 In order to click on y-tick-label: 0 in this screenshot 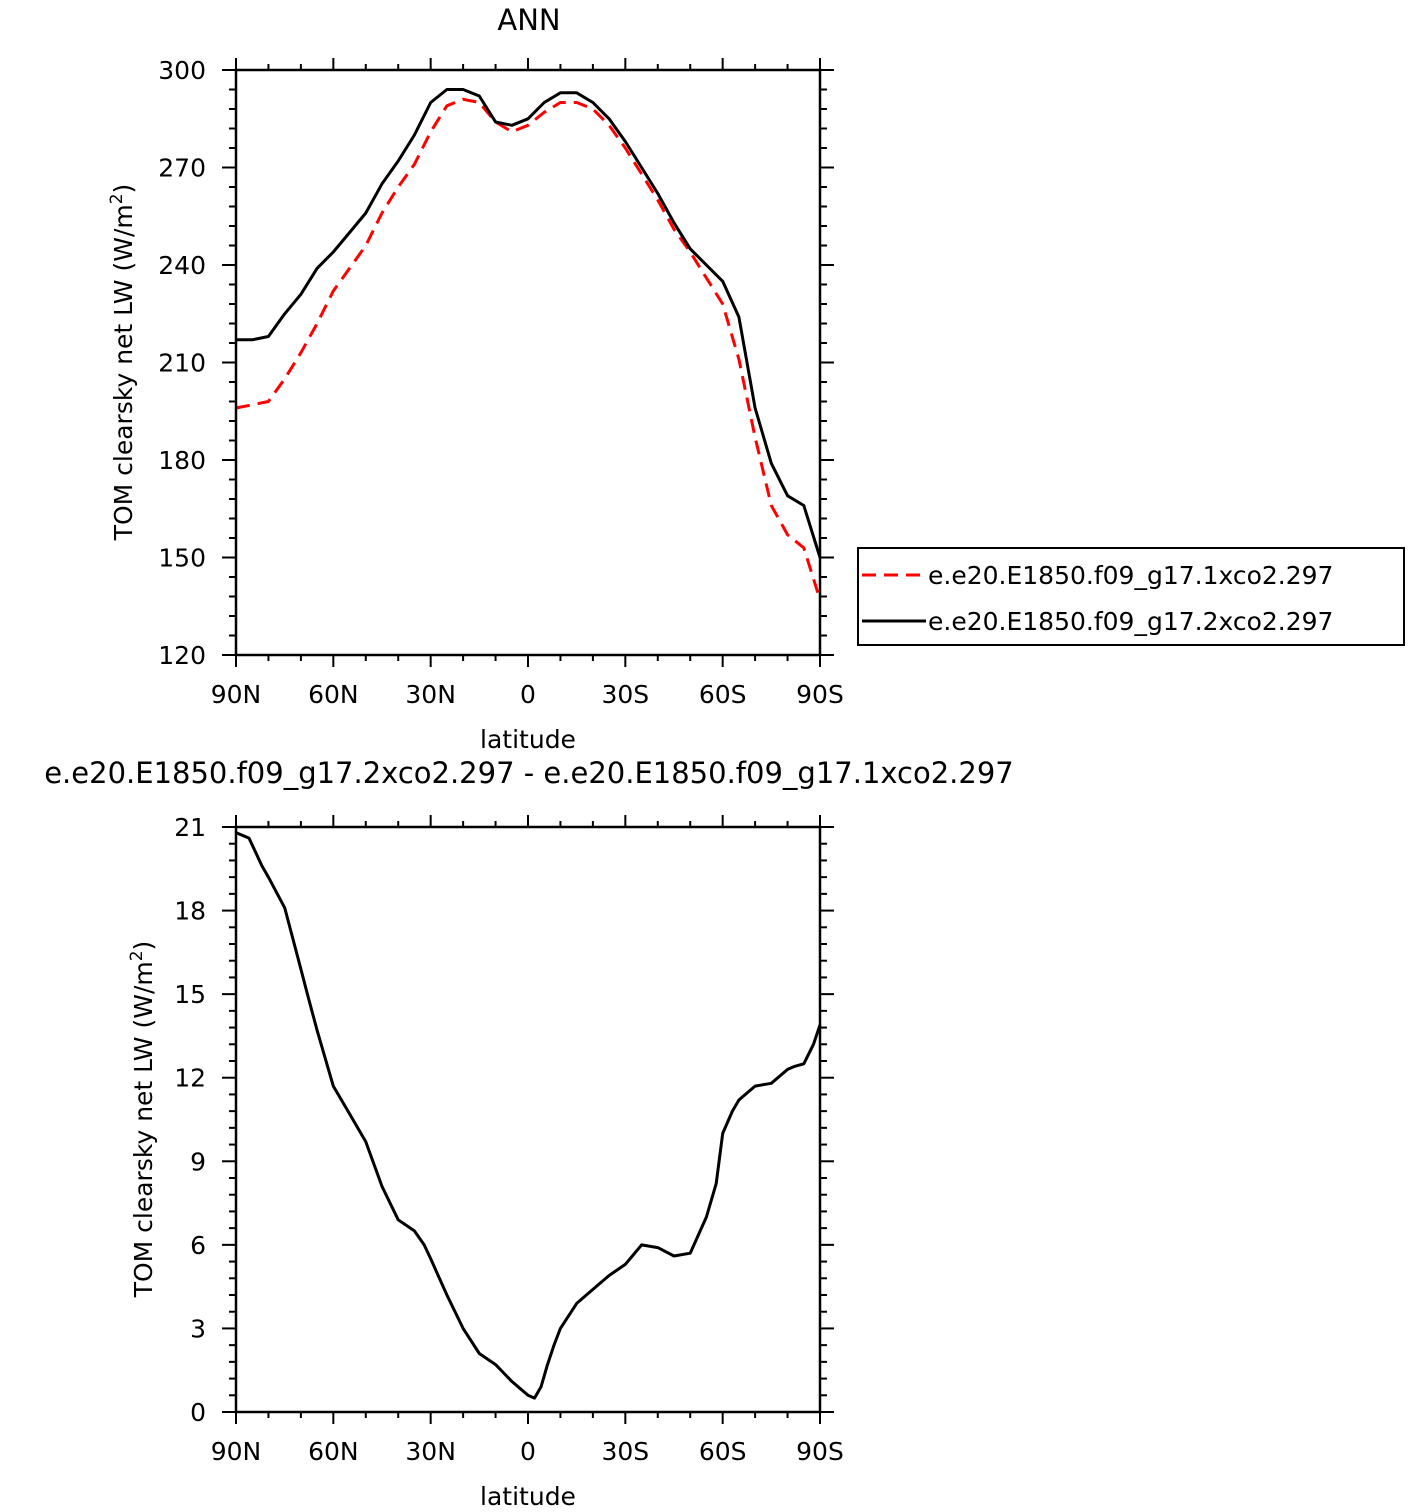, I will do `click(198, 1412)`.